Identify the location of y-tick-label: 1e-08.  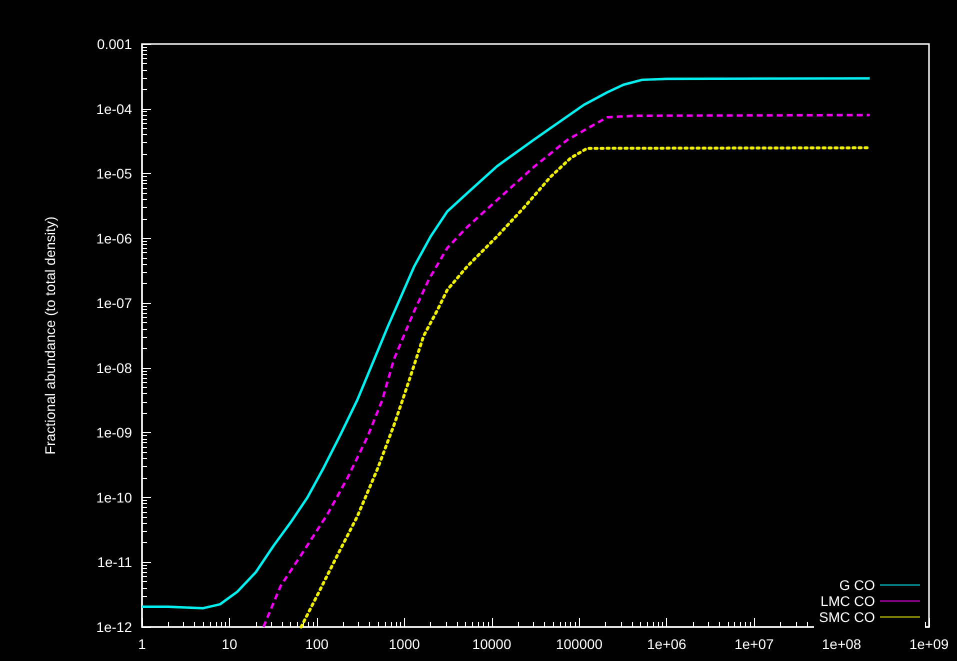
(114, 368).